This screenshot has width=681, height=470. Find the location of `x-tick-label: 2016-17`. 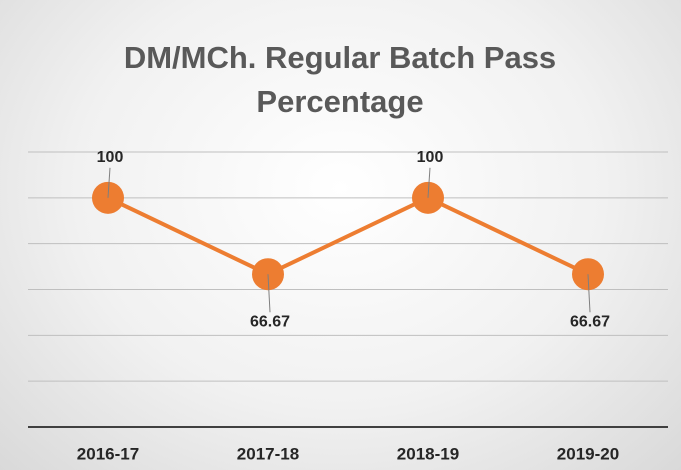

x-tick-label: 2016-17 is located at coordinates (108, 453).